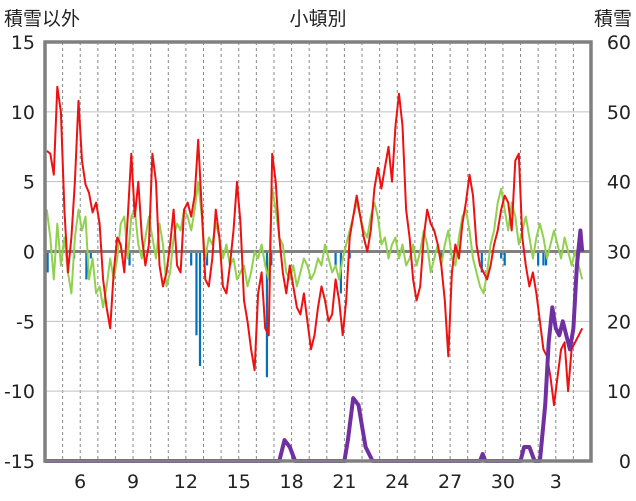 This screenshot has width=636, height=501. I want to click on x-tick-label: 27, so click(450, 482).